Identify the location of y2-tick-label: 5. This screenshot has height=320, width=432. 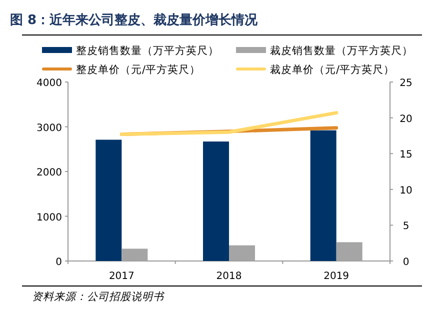
(406, 226).